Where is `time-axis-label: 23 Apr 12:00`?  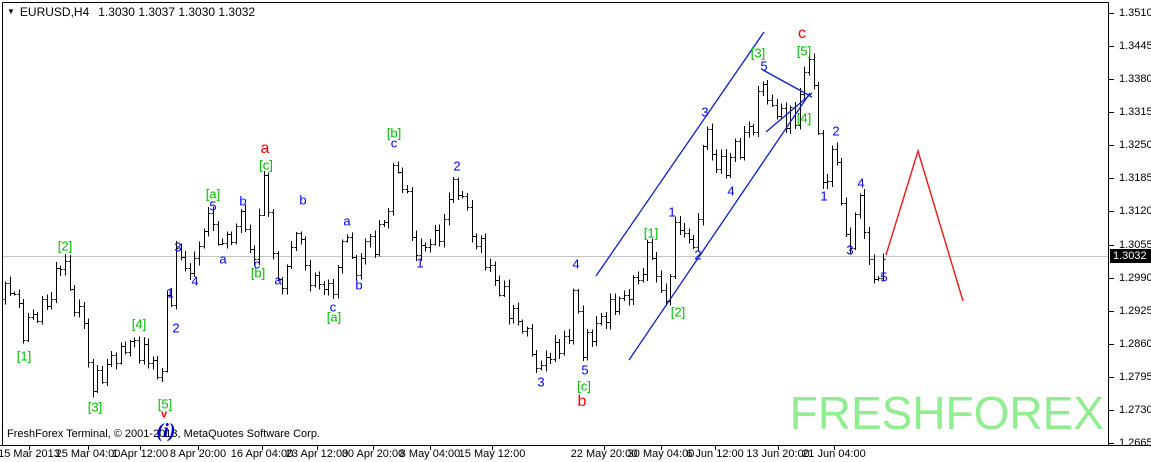 time-axis-label: 23 Apr 12:00 is located at coordinates (317, 454).